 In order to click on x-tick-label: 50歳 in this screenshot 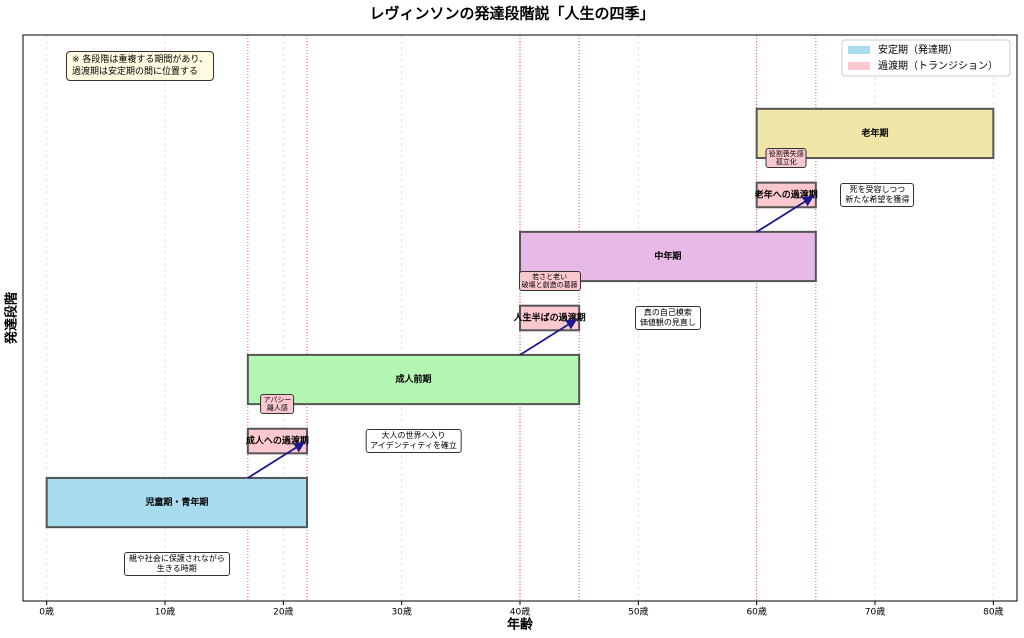, I will do `click(638, 612)`.